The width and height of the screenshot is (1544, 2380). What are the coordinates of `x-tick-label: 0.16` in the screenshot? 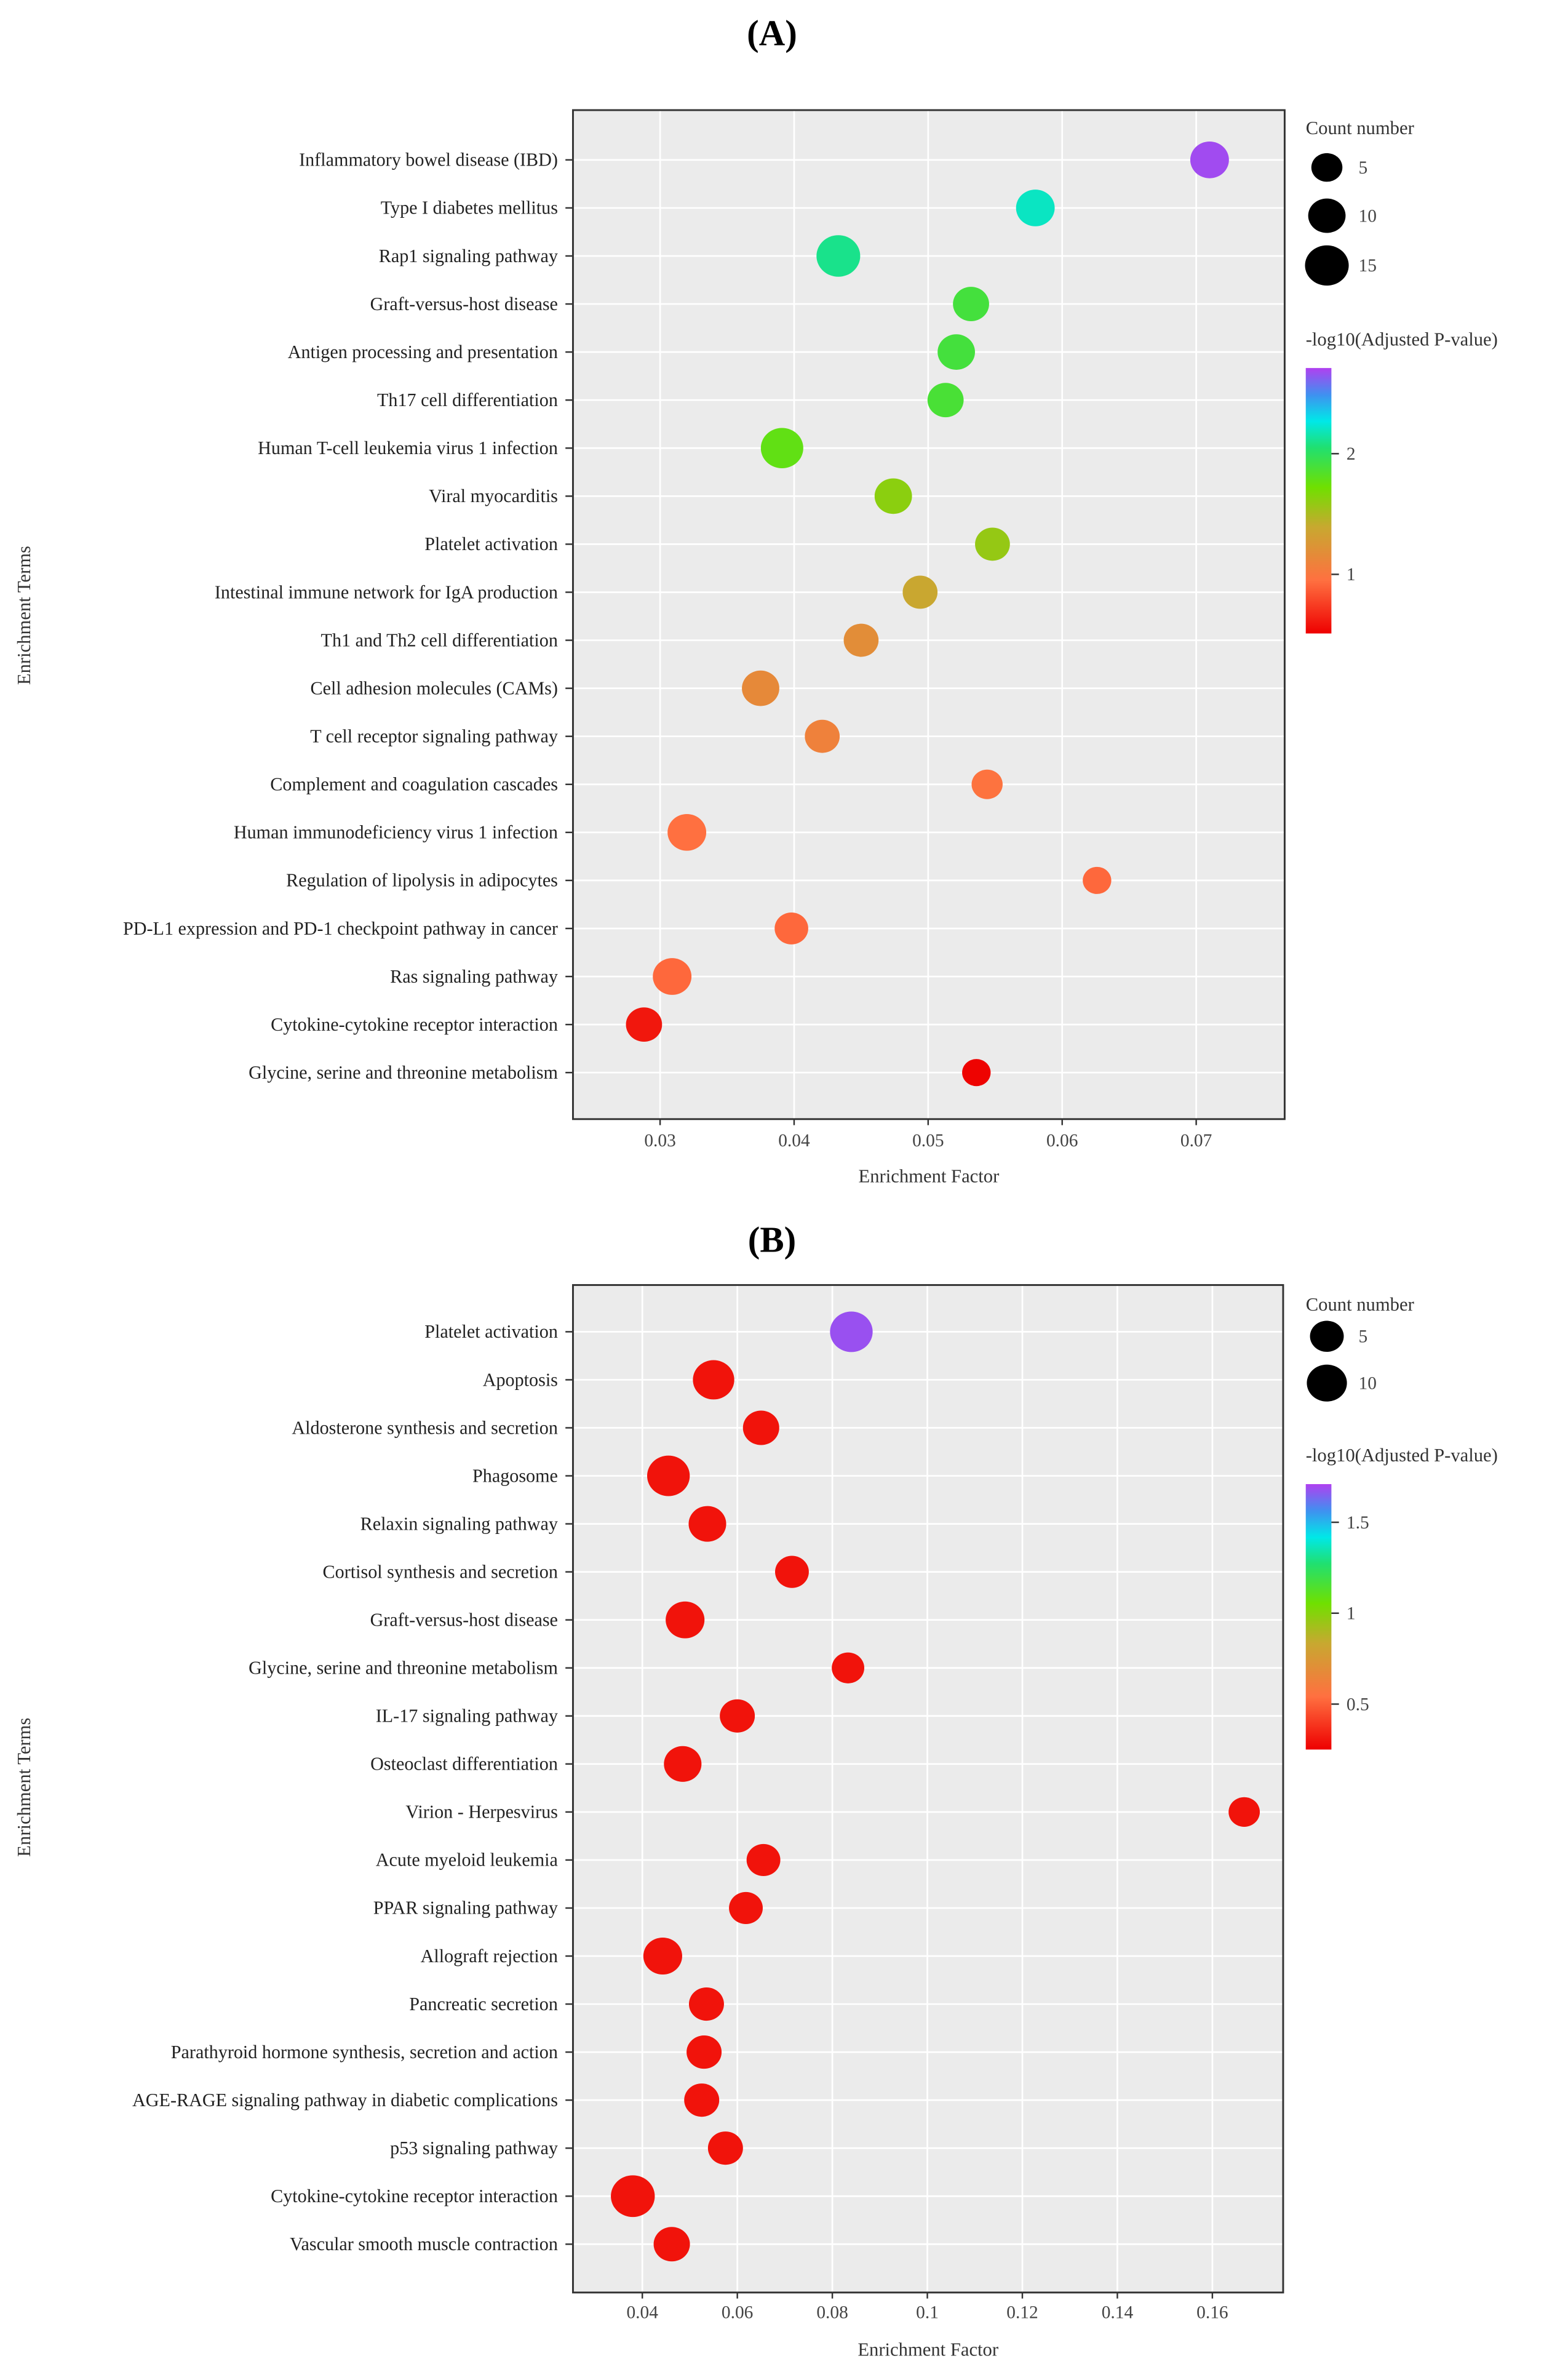 It's located at (1212, 2312).